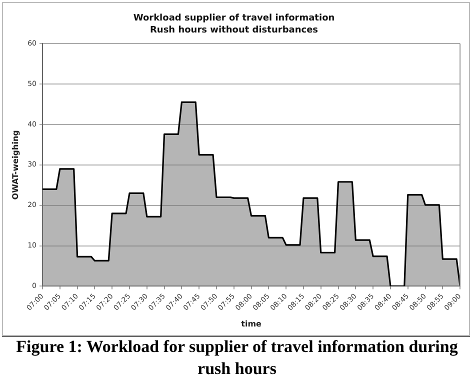 Image resolution: width=474 pixels, height=377 pixels. Describe the element at coordinates (234, 31) in the screenshot. I see `chart-subtitle: Rush hours without disturbances` at that location.